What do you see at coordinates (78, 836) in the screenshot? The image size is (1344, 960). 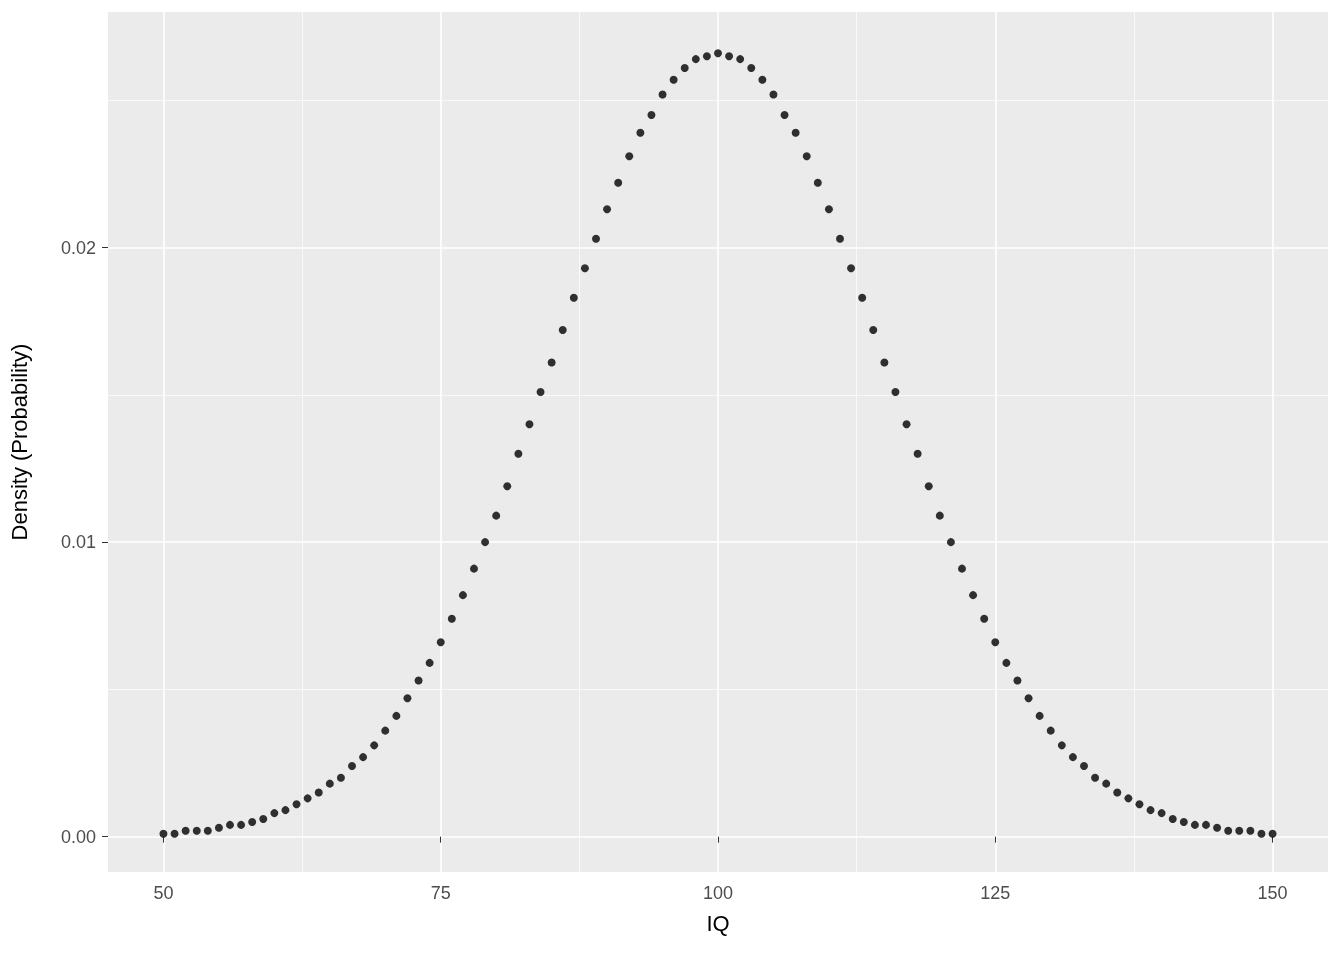 I see `y-tick-label: 0.00` at bounding box center [78, 836].